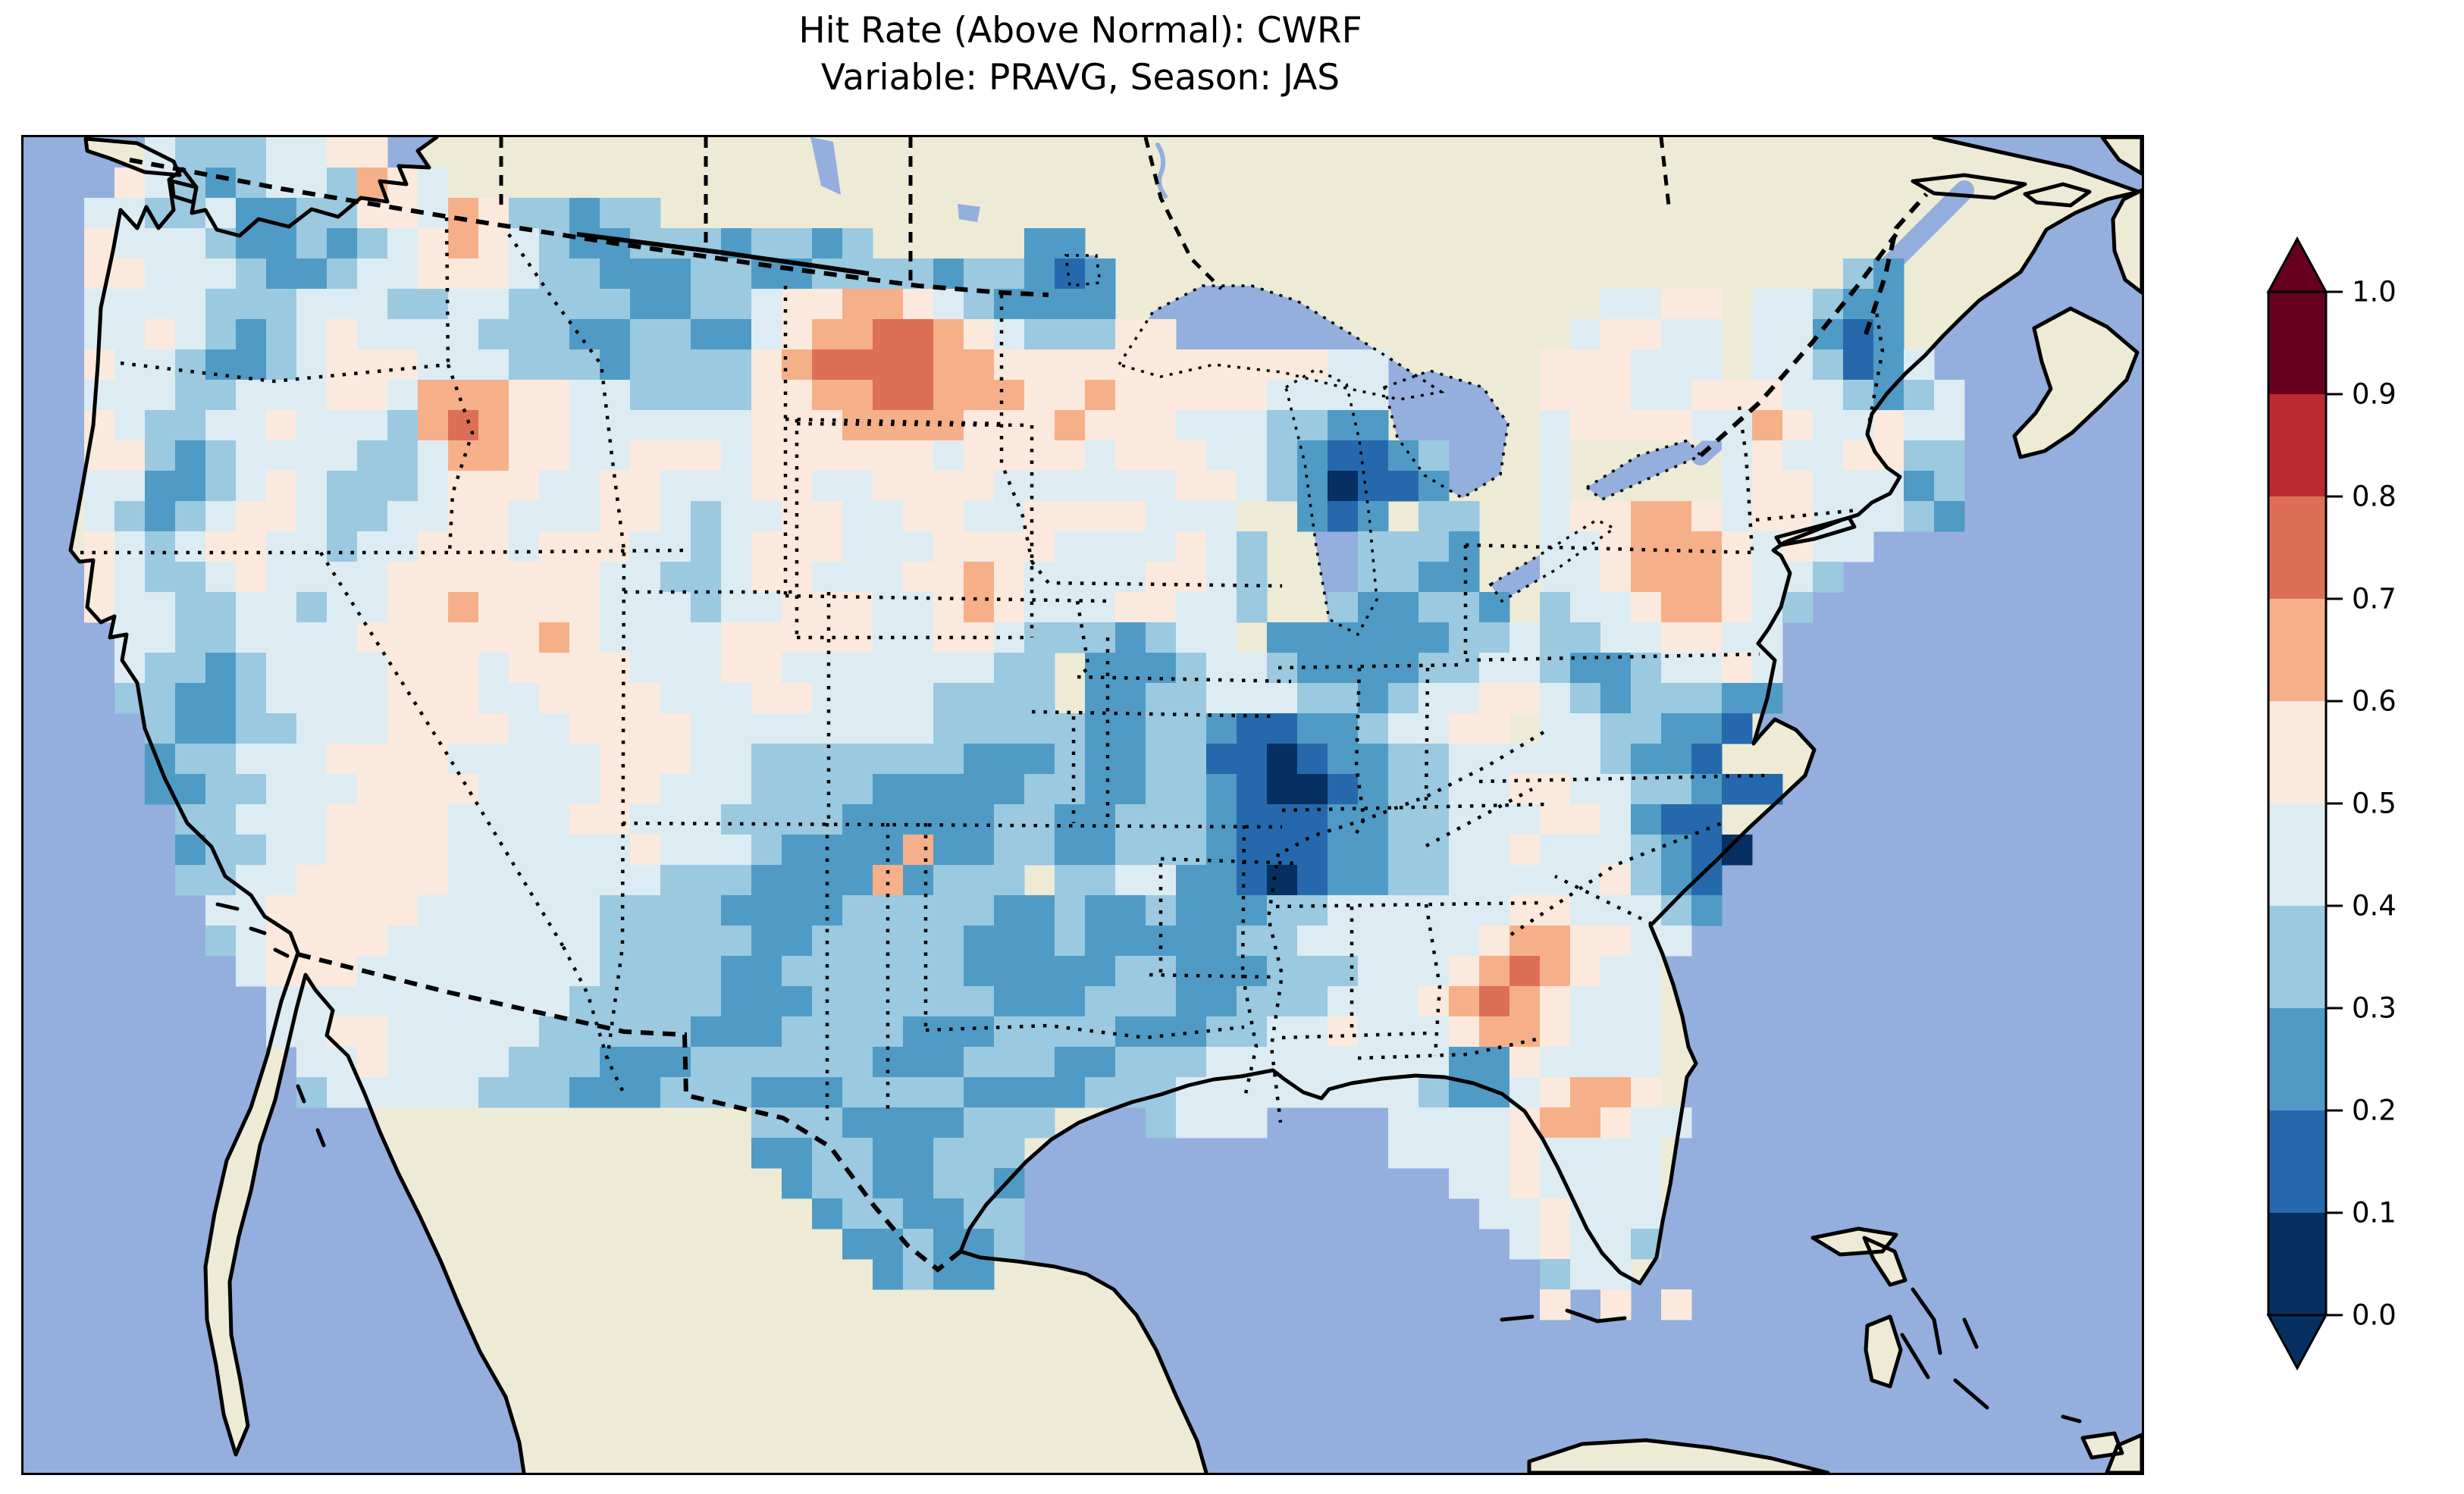  What do you see at coordinates (2297, 804) in the screenshot?
I see `colorbar-segments` at bounding box center [2297, 804].